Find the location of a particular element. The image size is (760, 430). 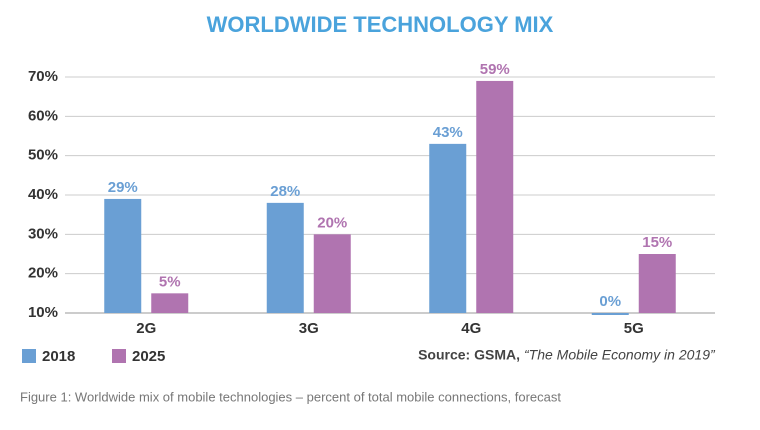

chart-title: WORLDWIDE TECHNOLOGY MIX is located at coordinates (380, 24).